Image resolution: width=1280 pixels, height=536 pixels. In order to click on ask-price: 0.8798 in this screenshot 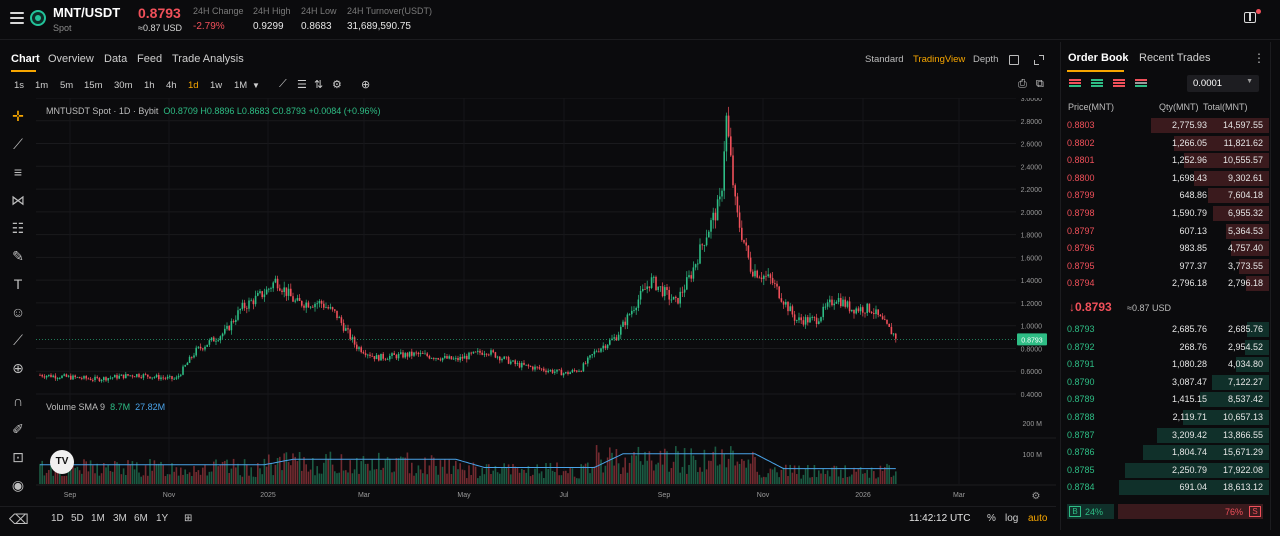, I will do `click(1081, 213)`.